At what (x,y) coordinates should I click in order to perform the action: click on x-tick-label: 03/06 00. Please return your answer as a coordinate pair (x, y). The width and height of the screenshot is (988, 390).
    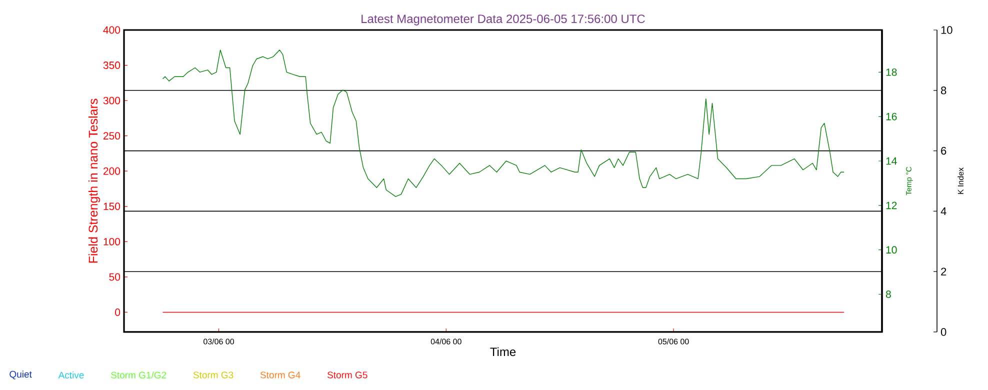
    Looking at the image, I should click on (219, 341).